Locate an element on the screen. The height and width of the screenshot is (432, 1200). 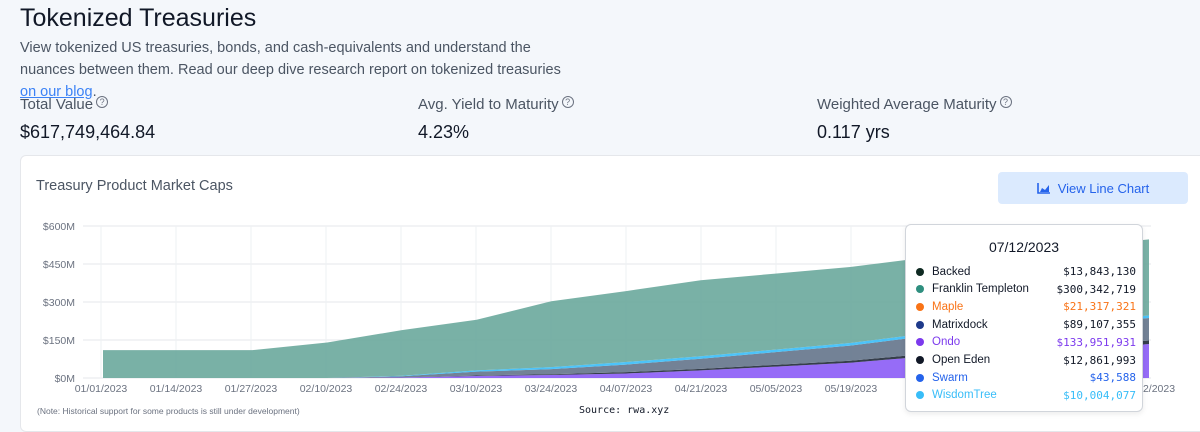
tooltip-series-name: WisdomTree is located at coordinates (964, 395).